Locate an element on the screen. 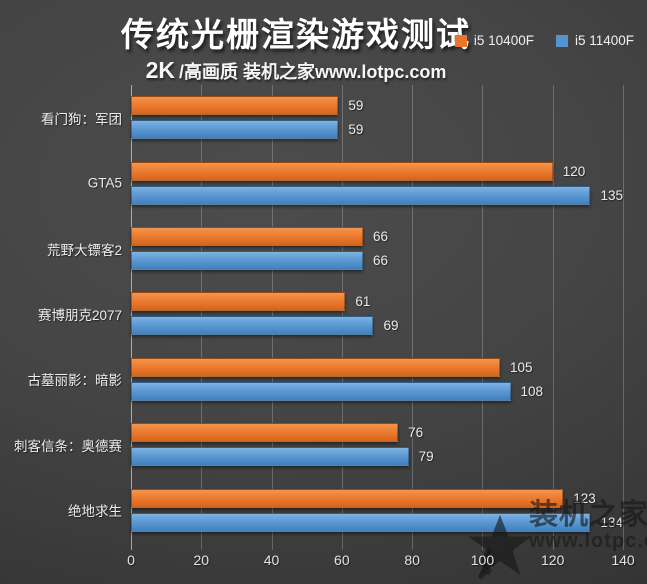 This screenshot has height=584, width=647. category-label: 荒野大镖客2 is located at coordinates (84, 250).